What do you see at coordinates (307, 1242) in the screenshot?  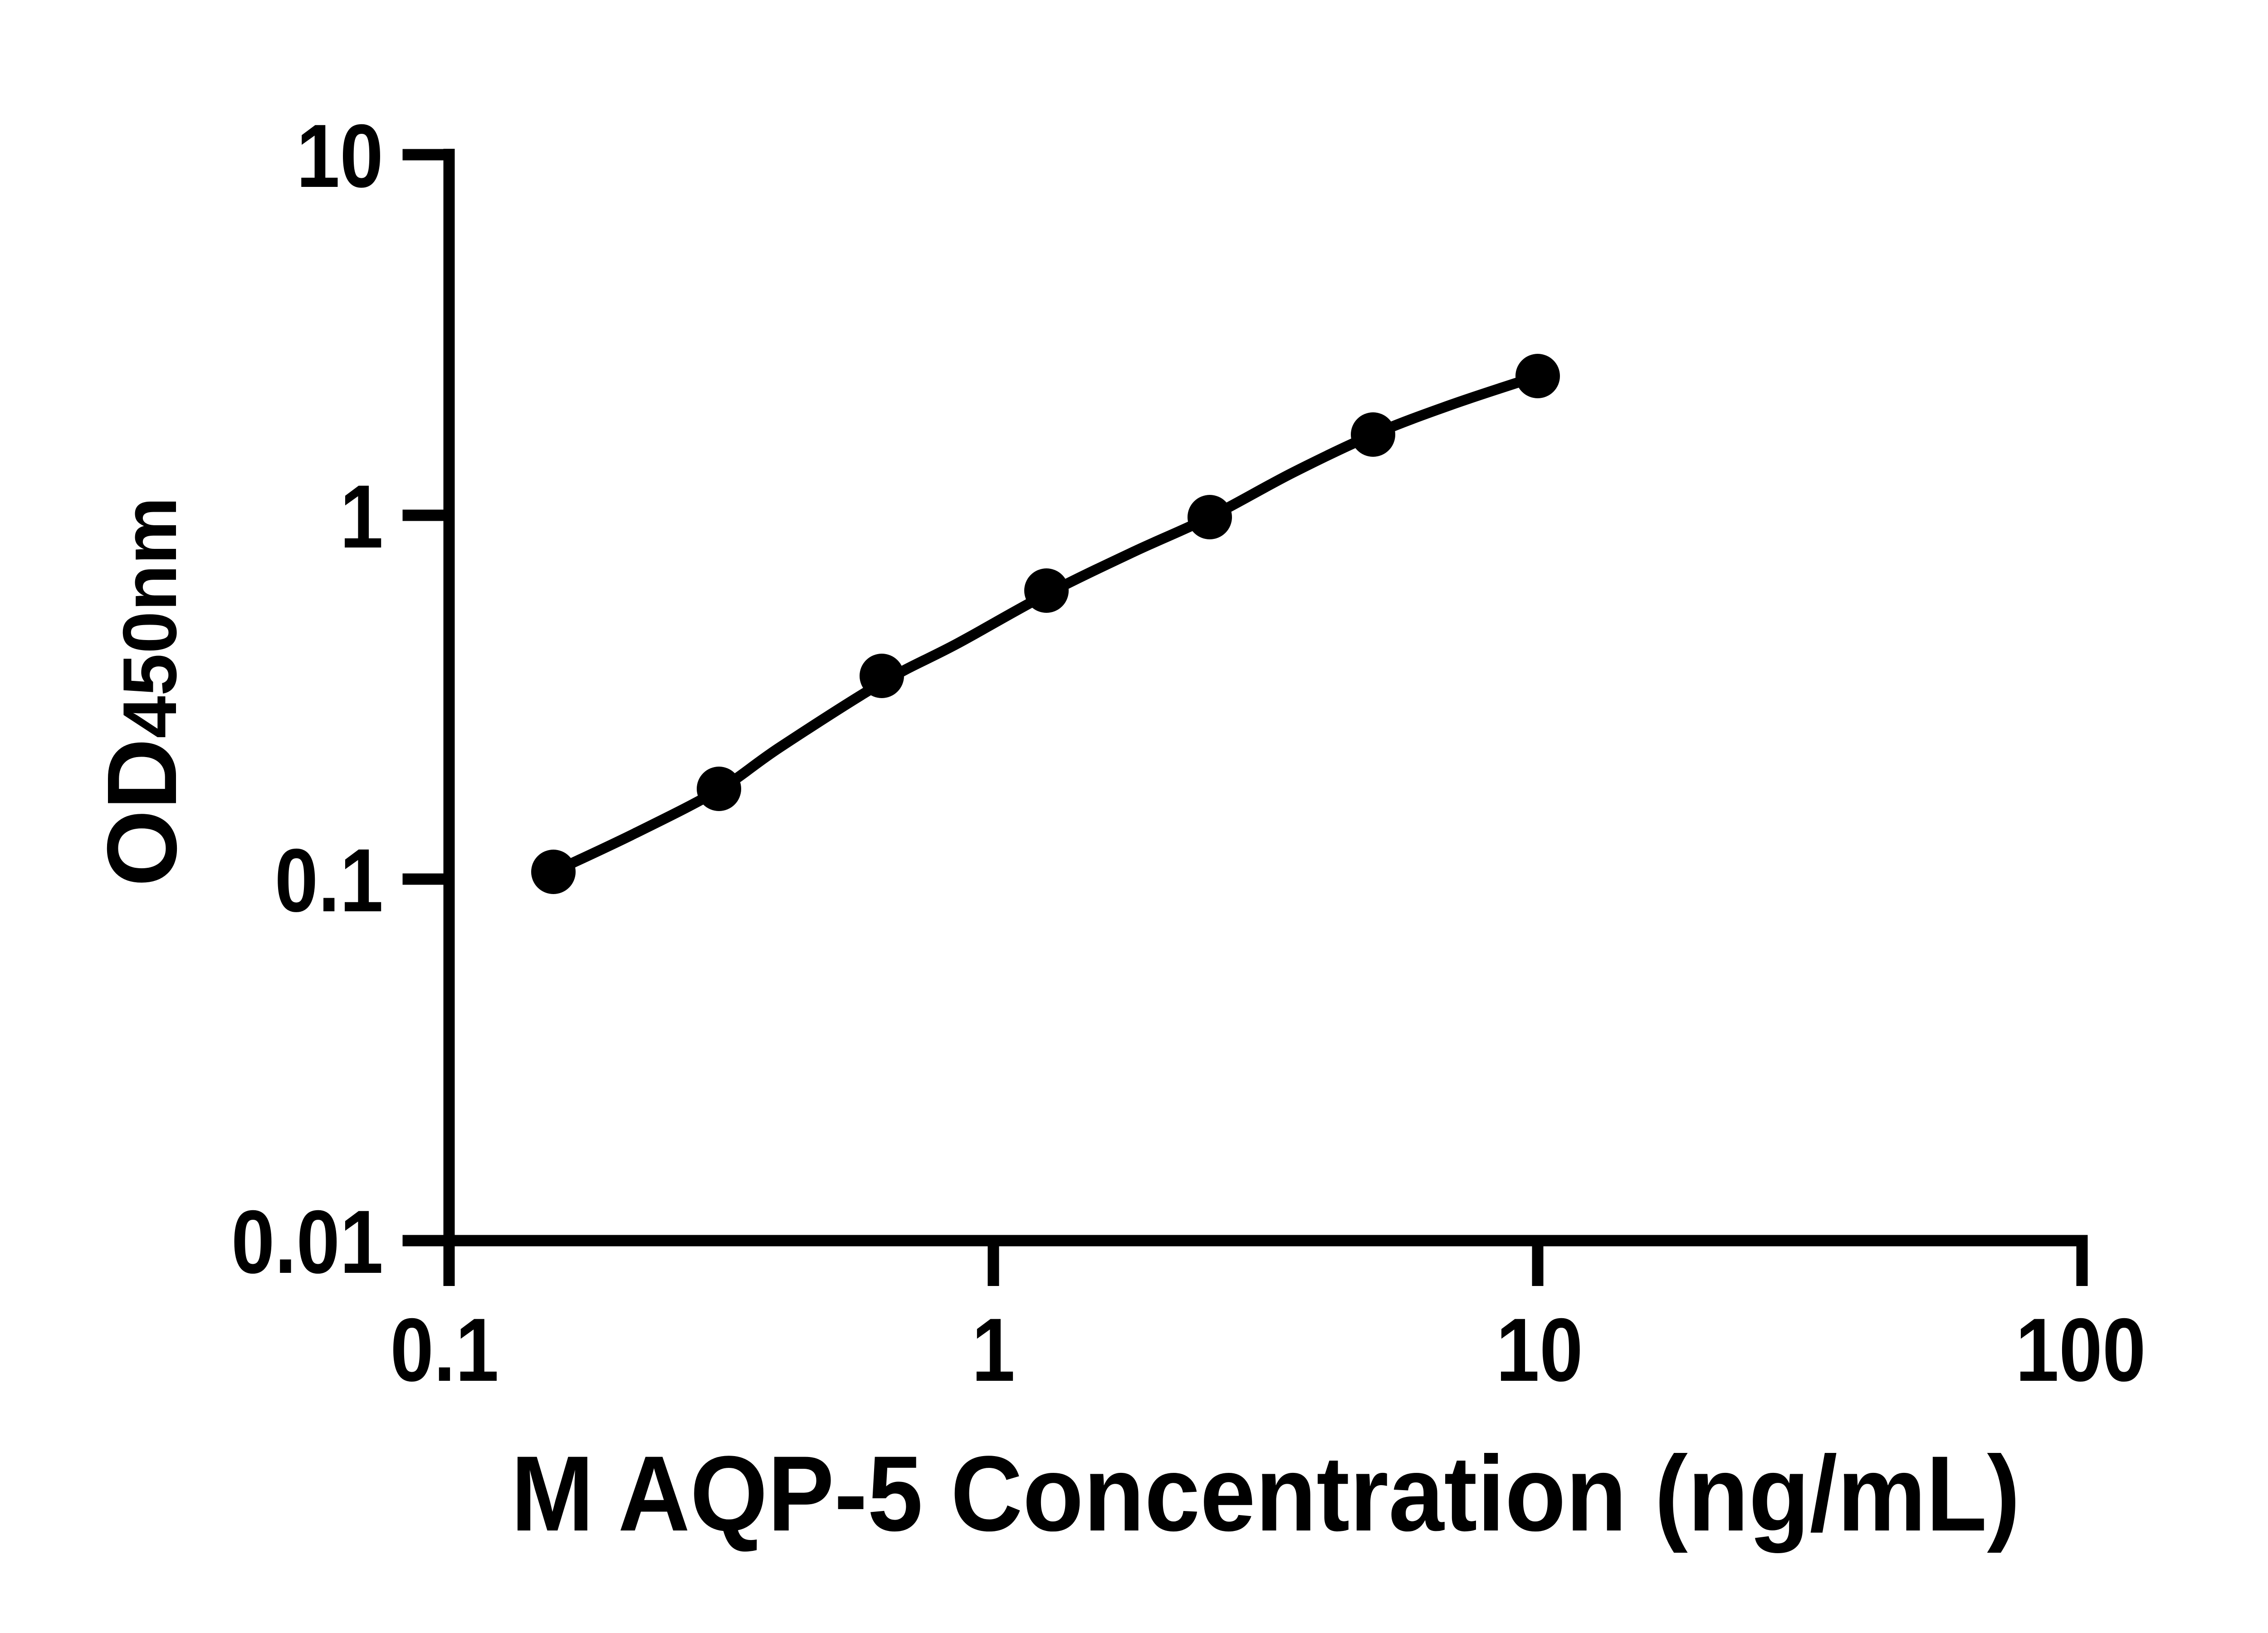 I see `svg-text: 0.01` at bounding box center [307, 1242].